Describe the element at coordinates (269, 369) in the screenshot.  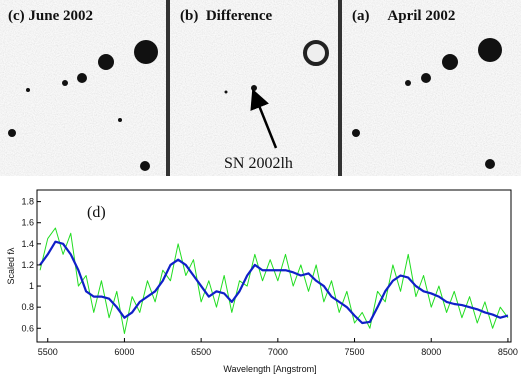
I see `x-axis-label: Wavelength [Angstrom]` at that location.